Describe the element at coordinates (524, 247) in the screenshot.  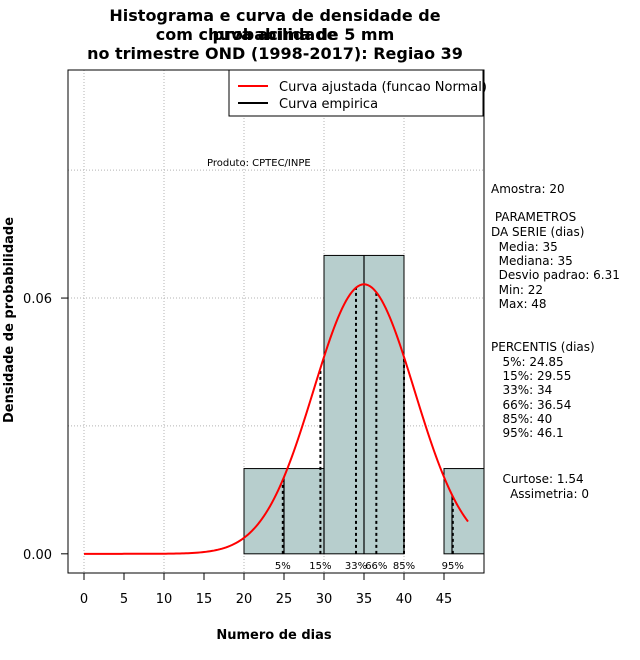
I see `stat-media: Media: 35` at that location.